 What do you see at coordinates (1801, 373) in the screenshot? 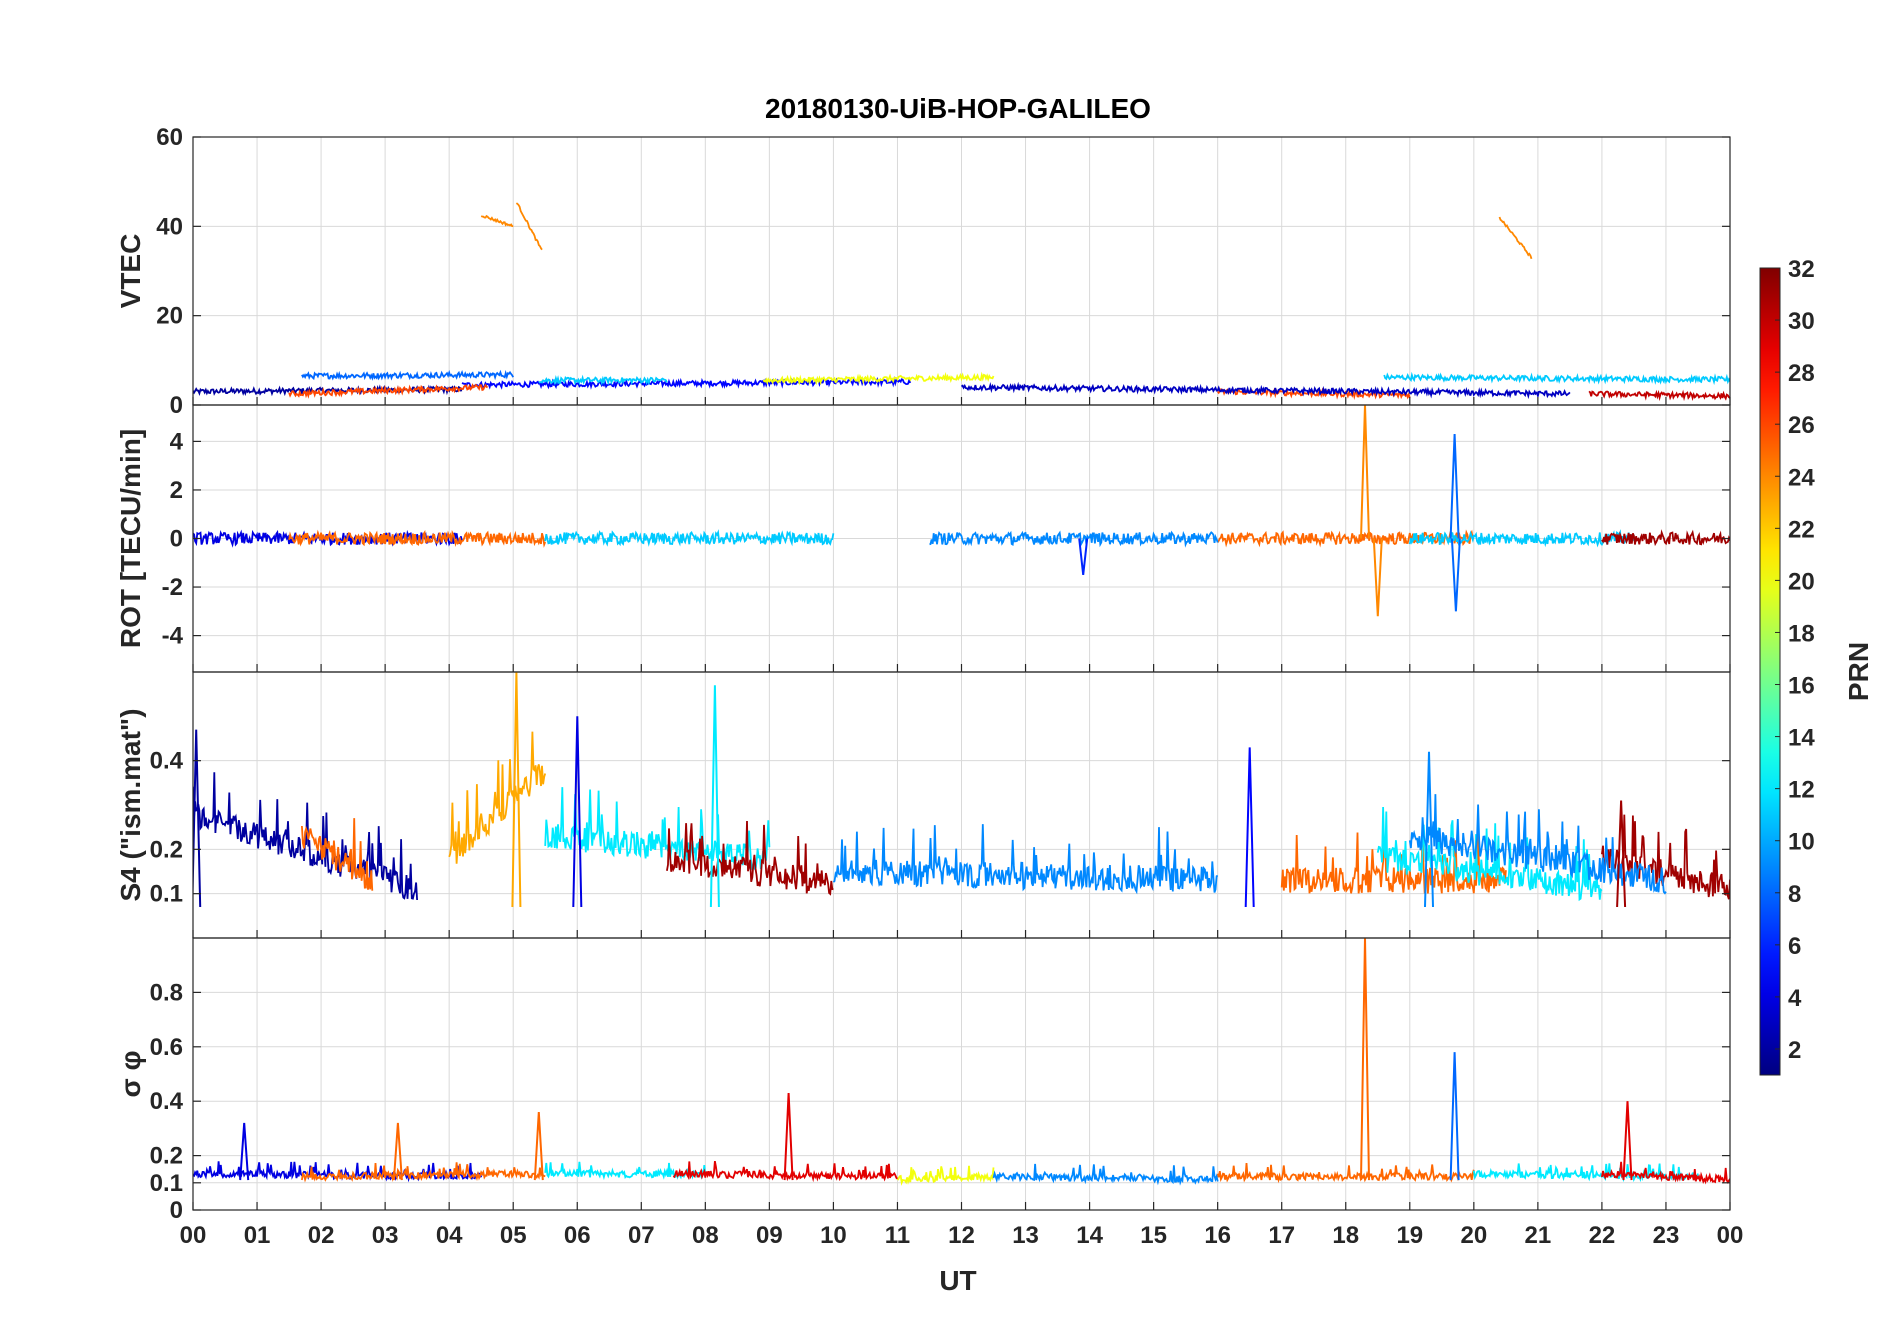
I see `colorbar-tick-label: 28` at bounding box center [1801, 373].